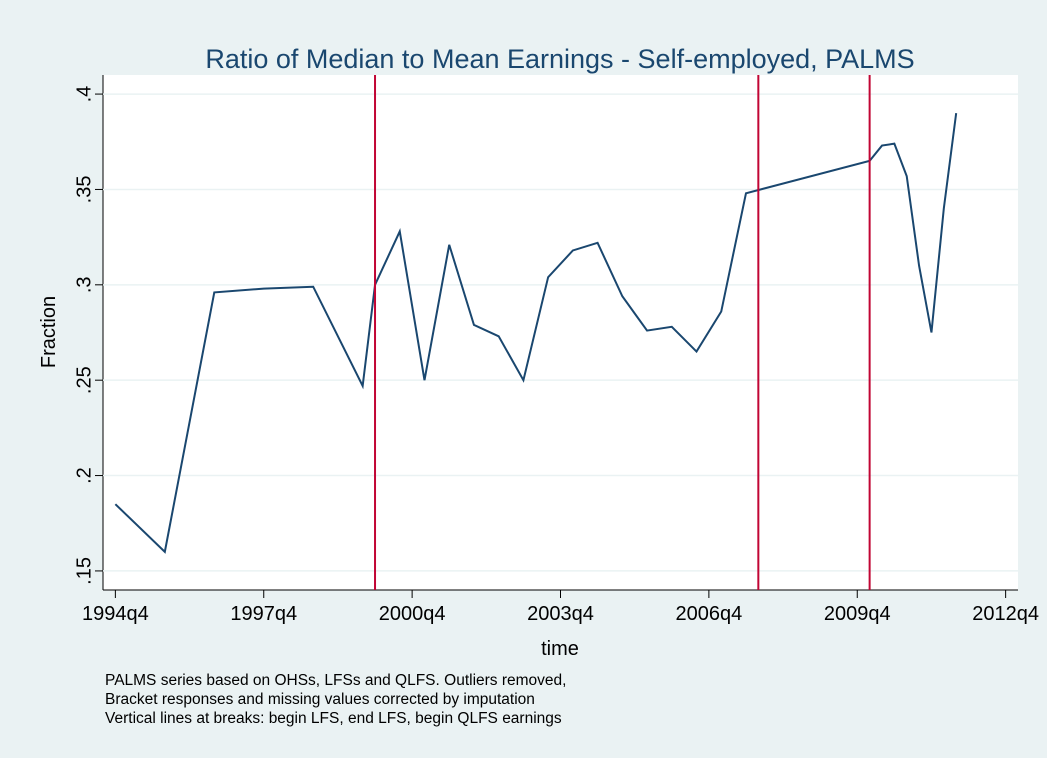 This screenshot has height=758, width=1047. What do you see at coordinates (263, 614) in the screenshot?
I see `x-tick-label: 1997q4` at bounding box center [263, 614].